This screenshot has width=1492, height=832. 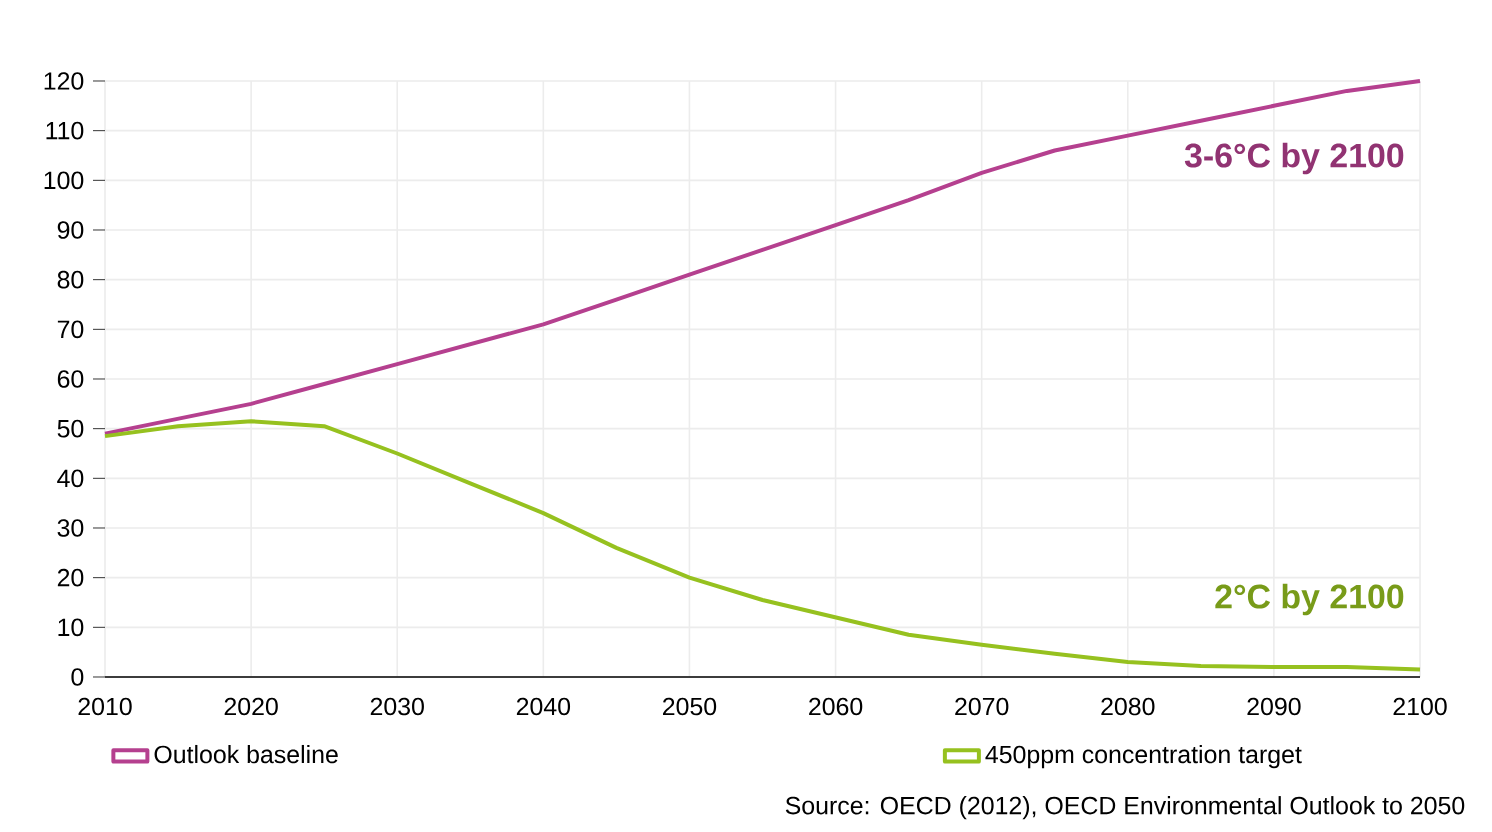 What do you see at coordinates (1143, 756) in the screenshot?
I see `legend-label: 450ppm concentration target` at bounding box center [1143, 756].